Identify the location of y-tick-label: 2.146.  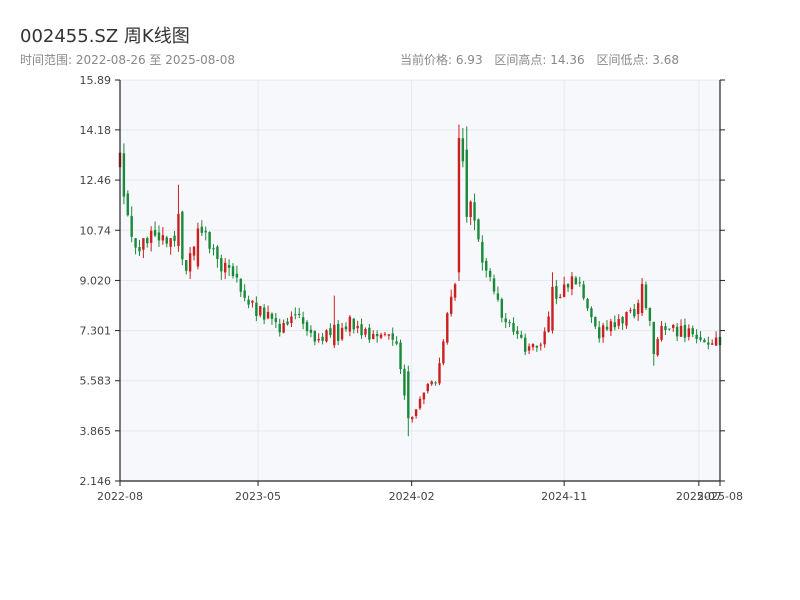
(96, 481).